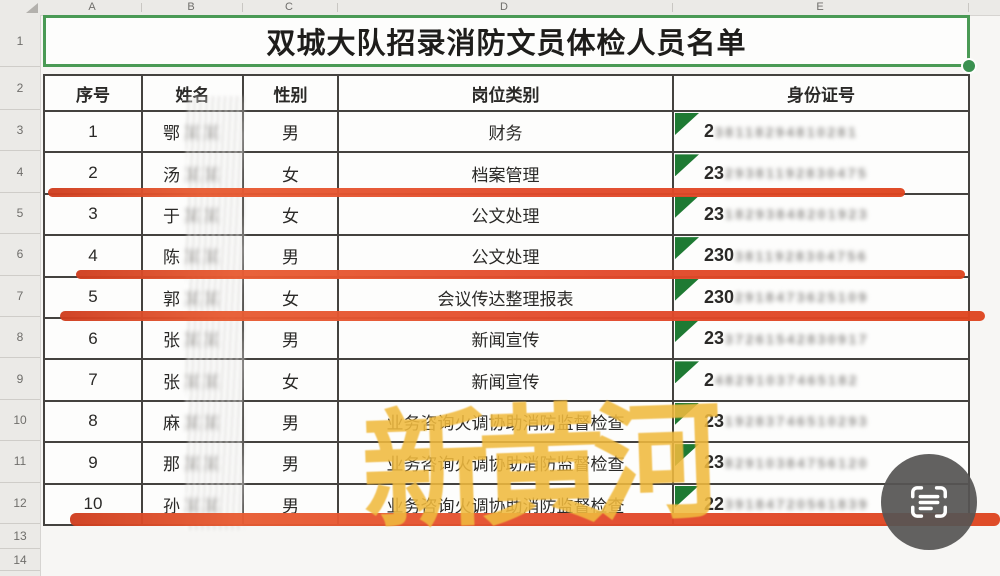  I want to click on cell-serial: 9, so click(94, 464).